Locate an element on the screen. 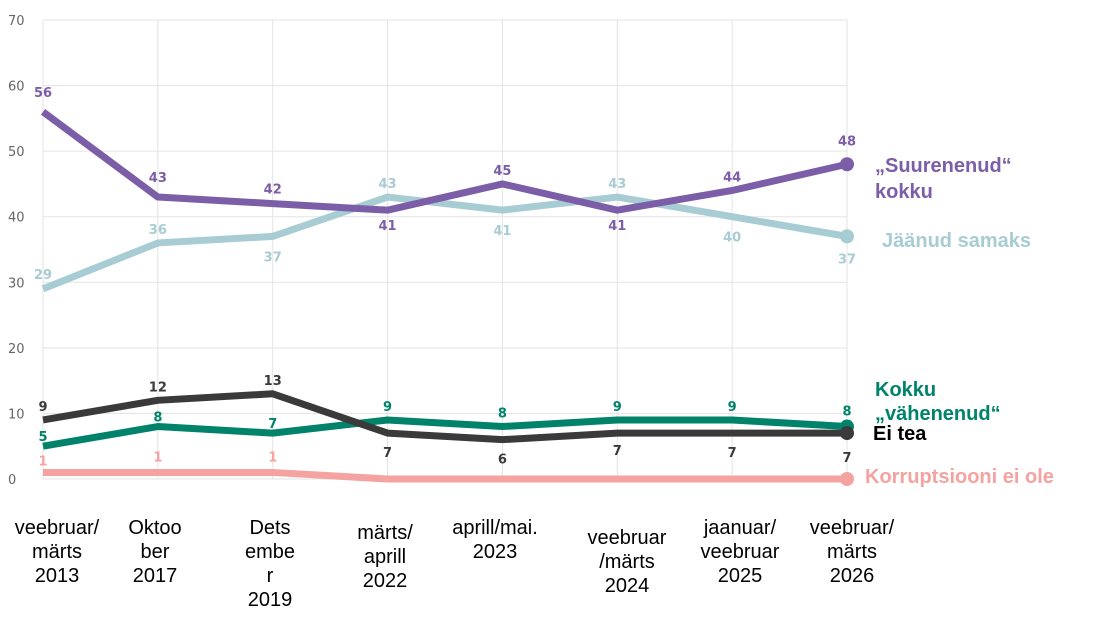 This screenshot has width=1093, height=619. x-category-label: veebruar/ märts 2026 is located at coordinates (852, 552).